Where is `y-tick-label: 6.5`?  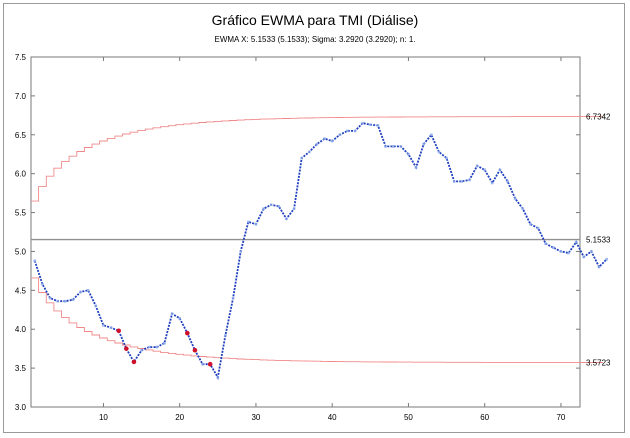 y-tick-label: 6.5 is located at coordinates (21, 135).